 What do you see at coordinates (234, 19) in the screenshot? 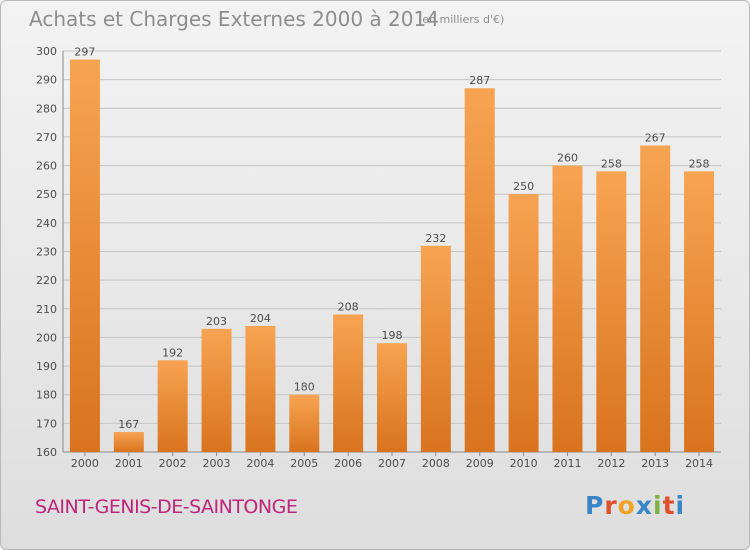
I see `chart-title: Achats et Charges Externes 2000 à 2014` at bounding box center [234, 19].